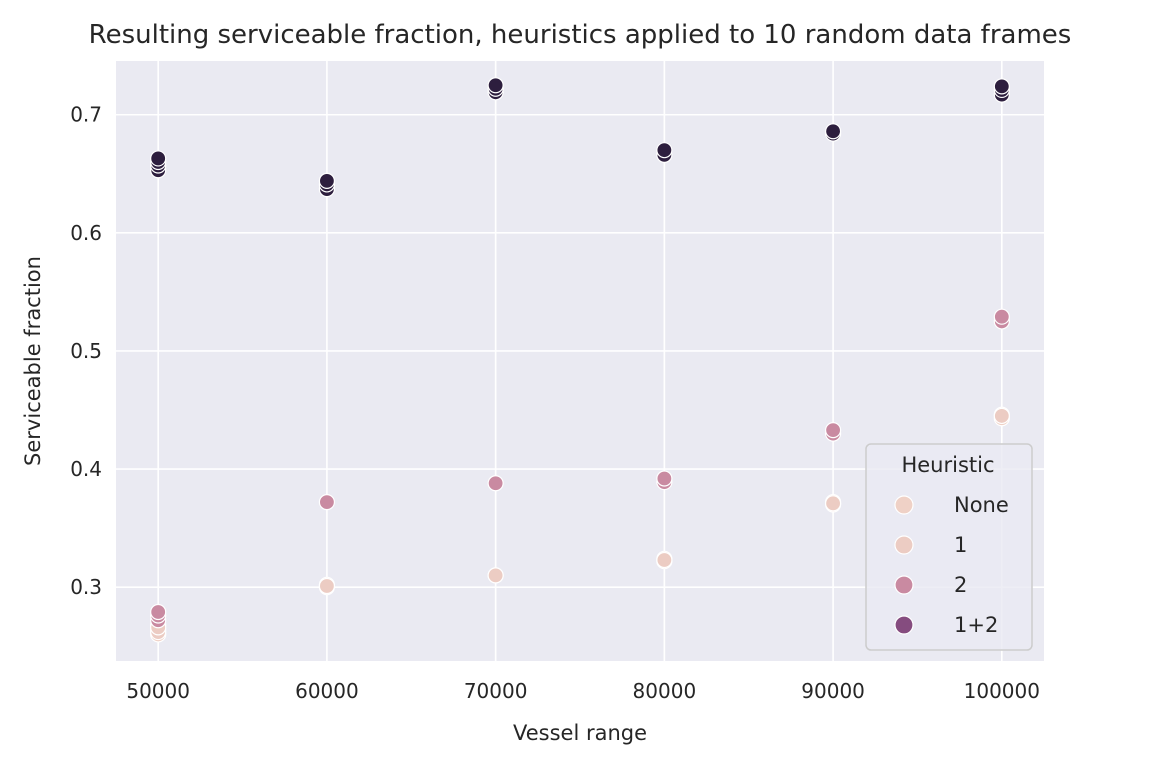 The image size is (1151, 767). What do you see at coordinates (951, 565) in the screenshot?
I see `legend-entries: None 1 2 1+2` at bounding box center [951, 565].